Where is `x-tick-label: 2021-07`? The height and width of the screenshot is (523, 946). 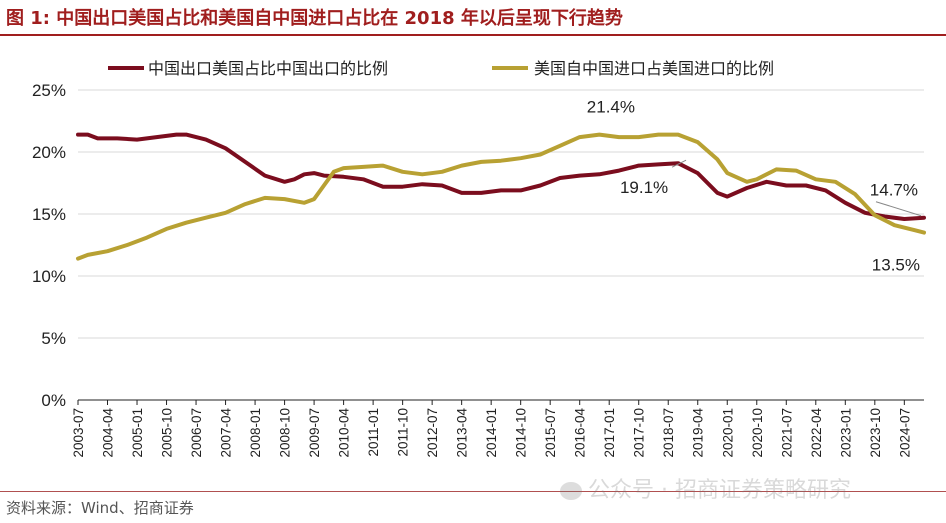
x-tick-label: 2021-07 is located at coordinates (786, 433).